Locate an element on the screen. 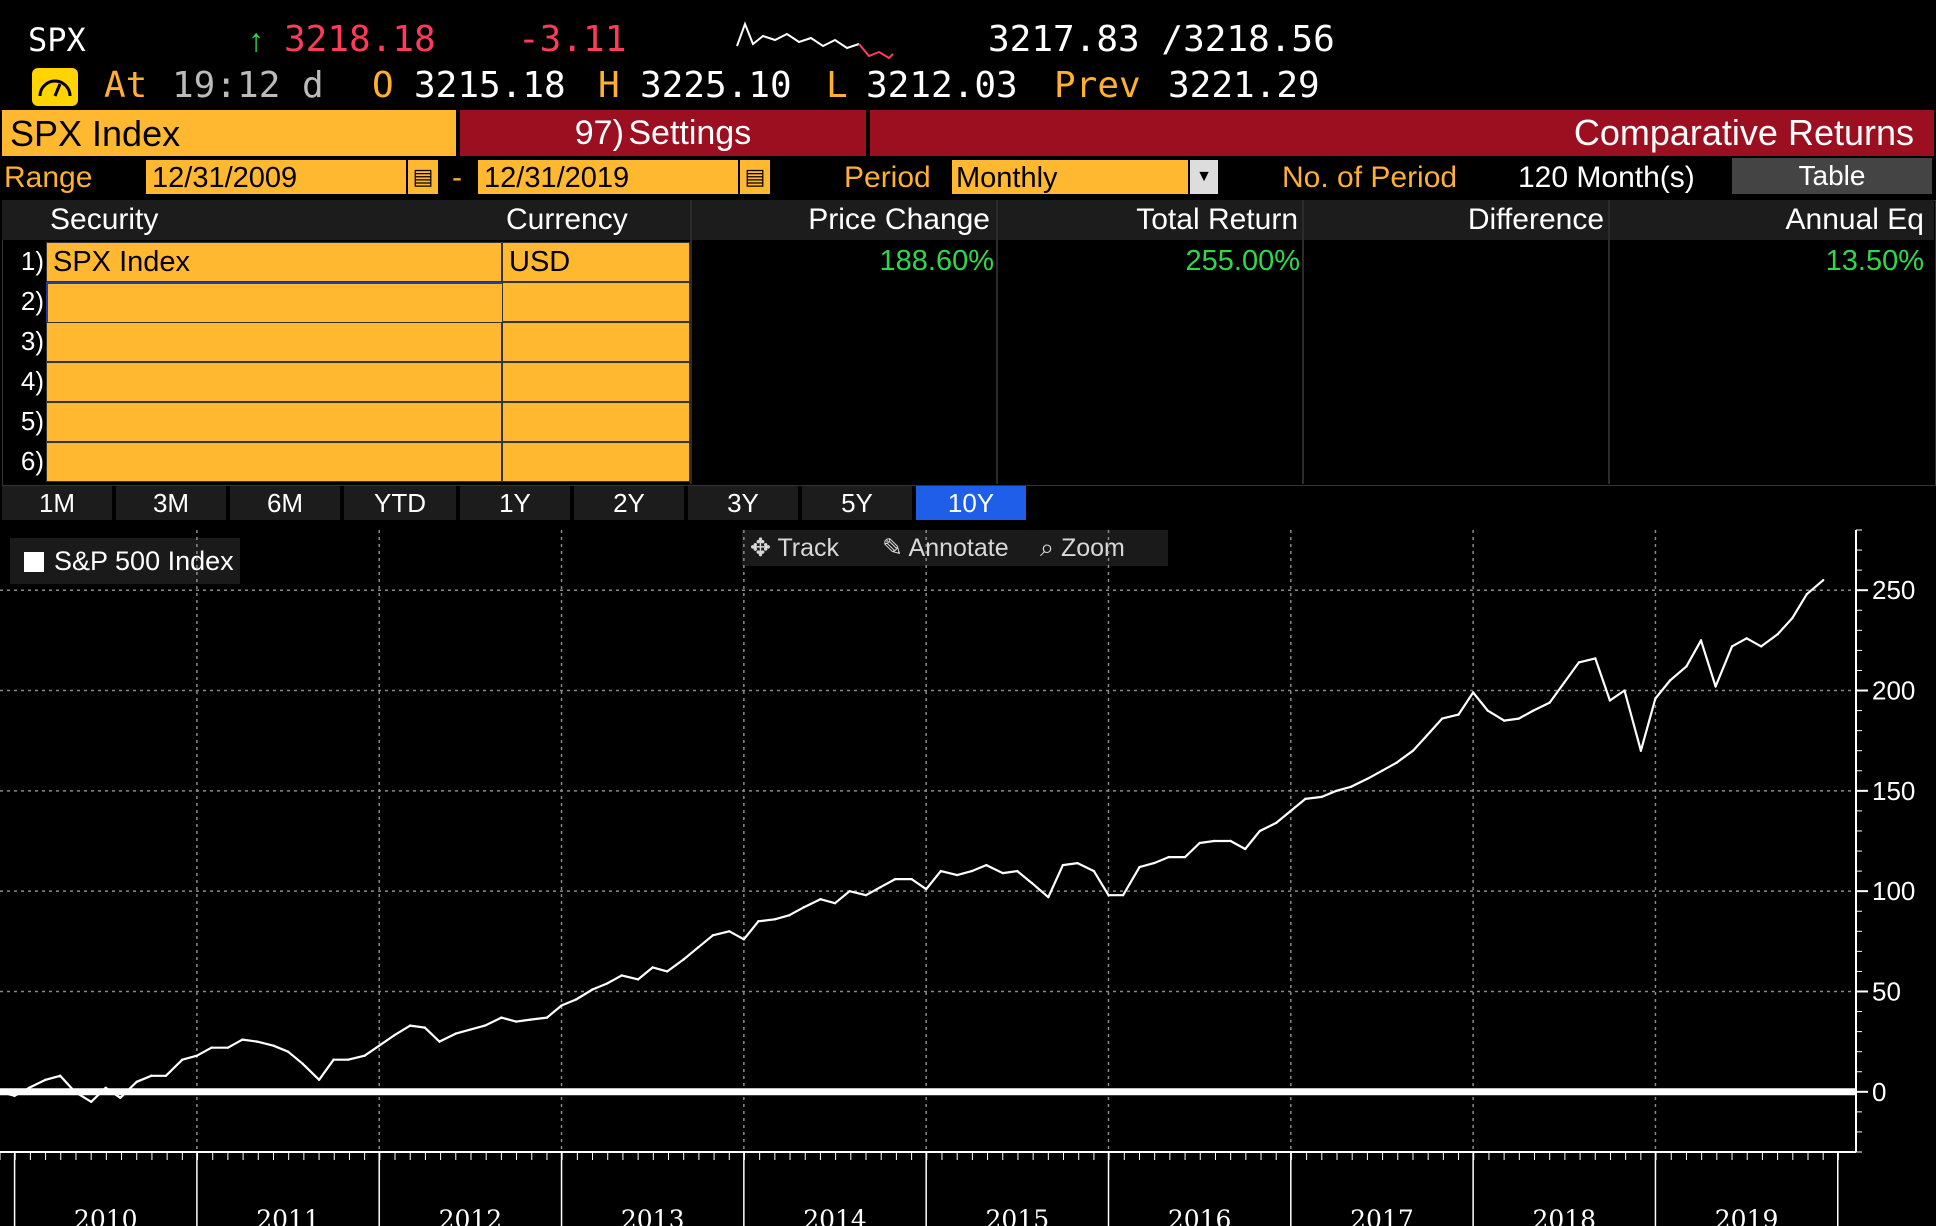  period-5y-button: 5Y is located at coordinates (857, 503).